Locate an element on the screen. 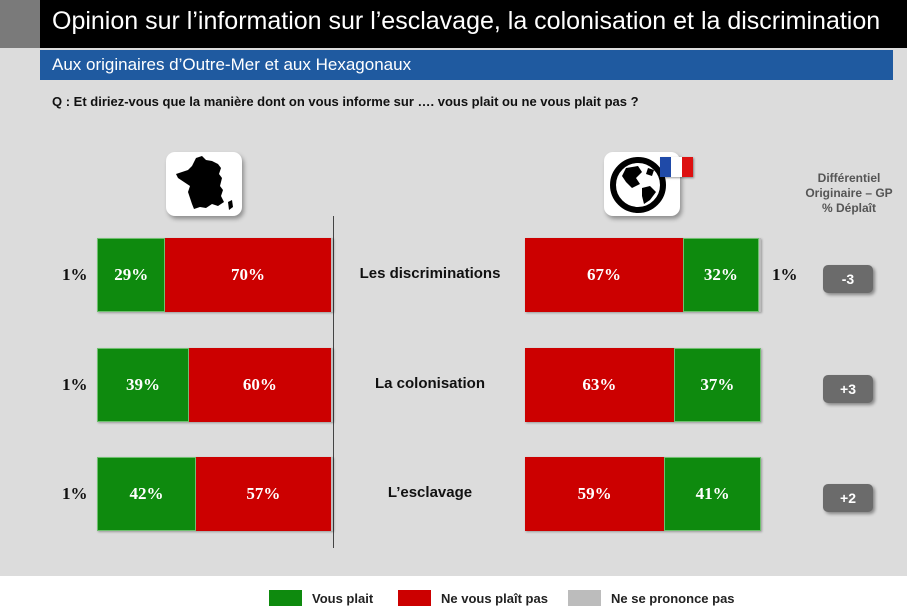  french-flag-icon is located at coordinates (676, 167).